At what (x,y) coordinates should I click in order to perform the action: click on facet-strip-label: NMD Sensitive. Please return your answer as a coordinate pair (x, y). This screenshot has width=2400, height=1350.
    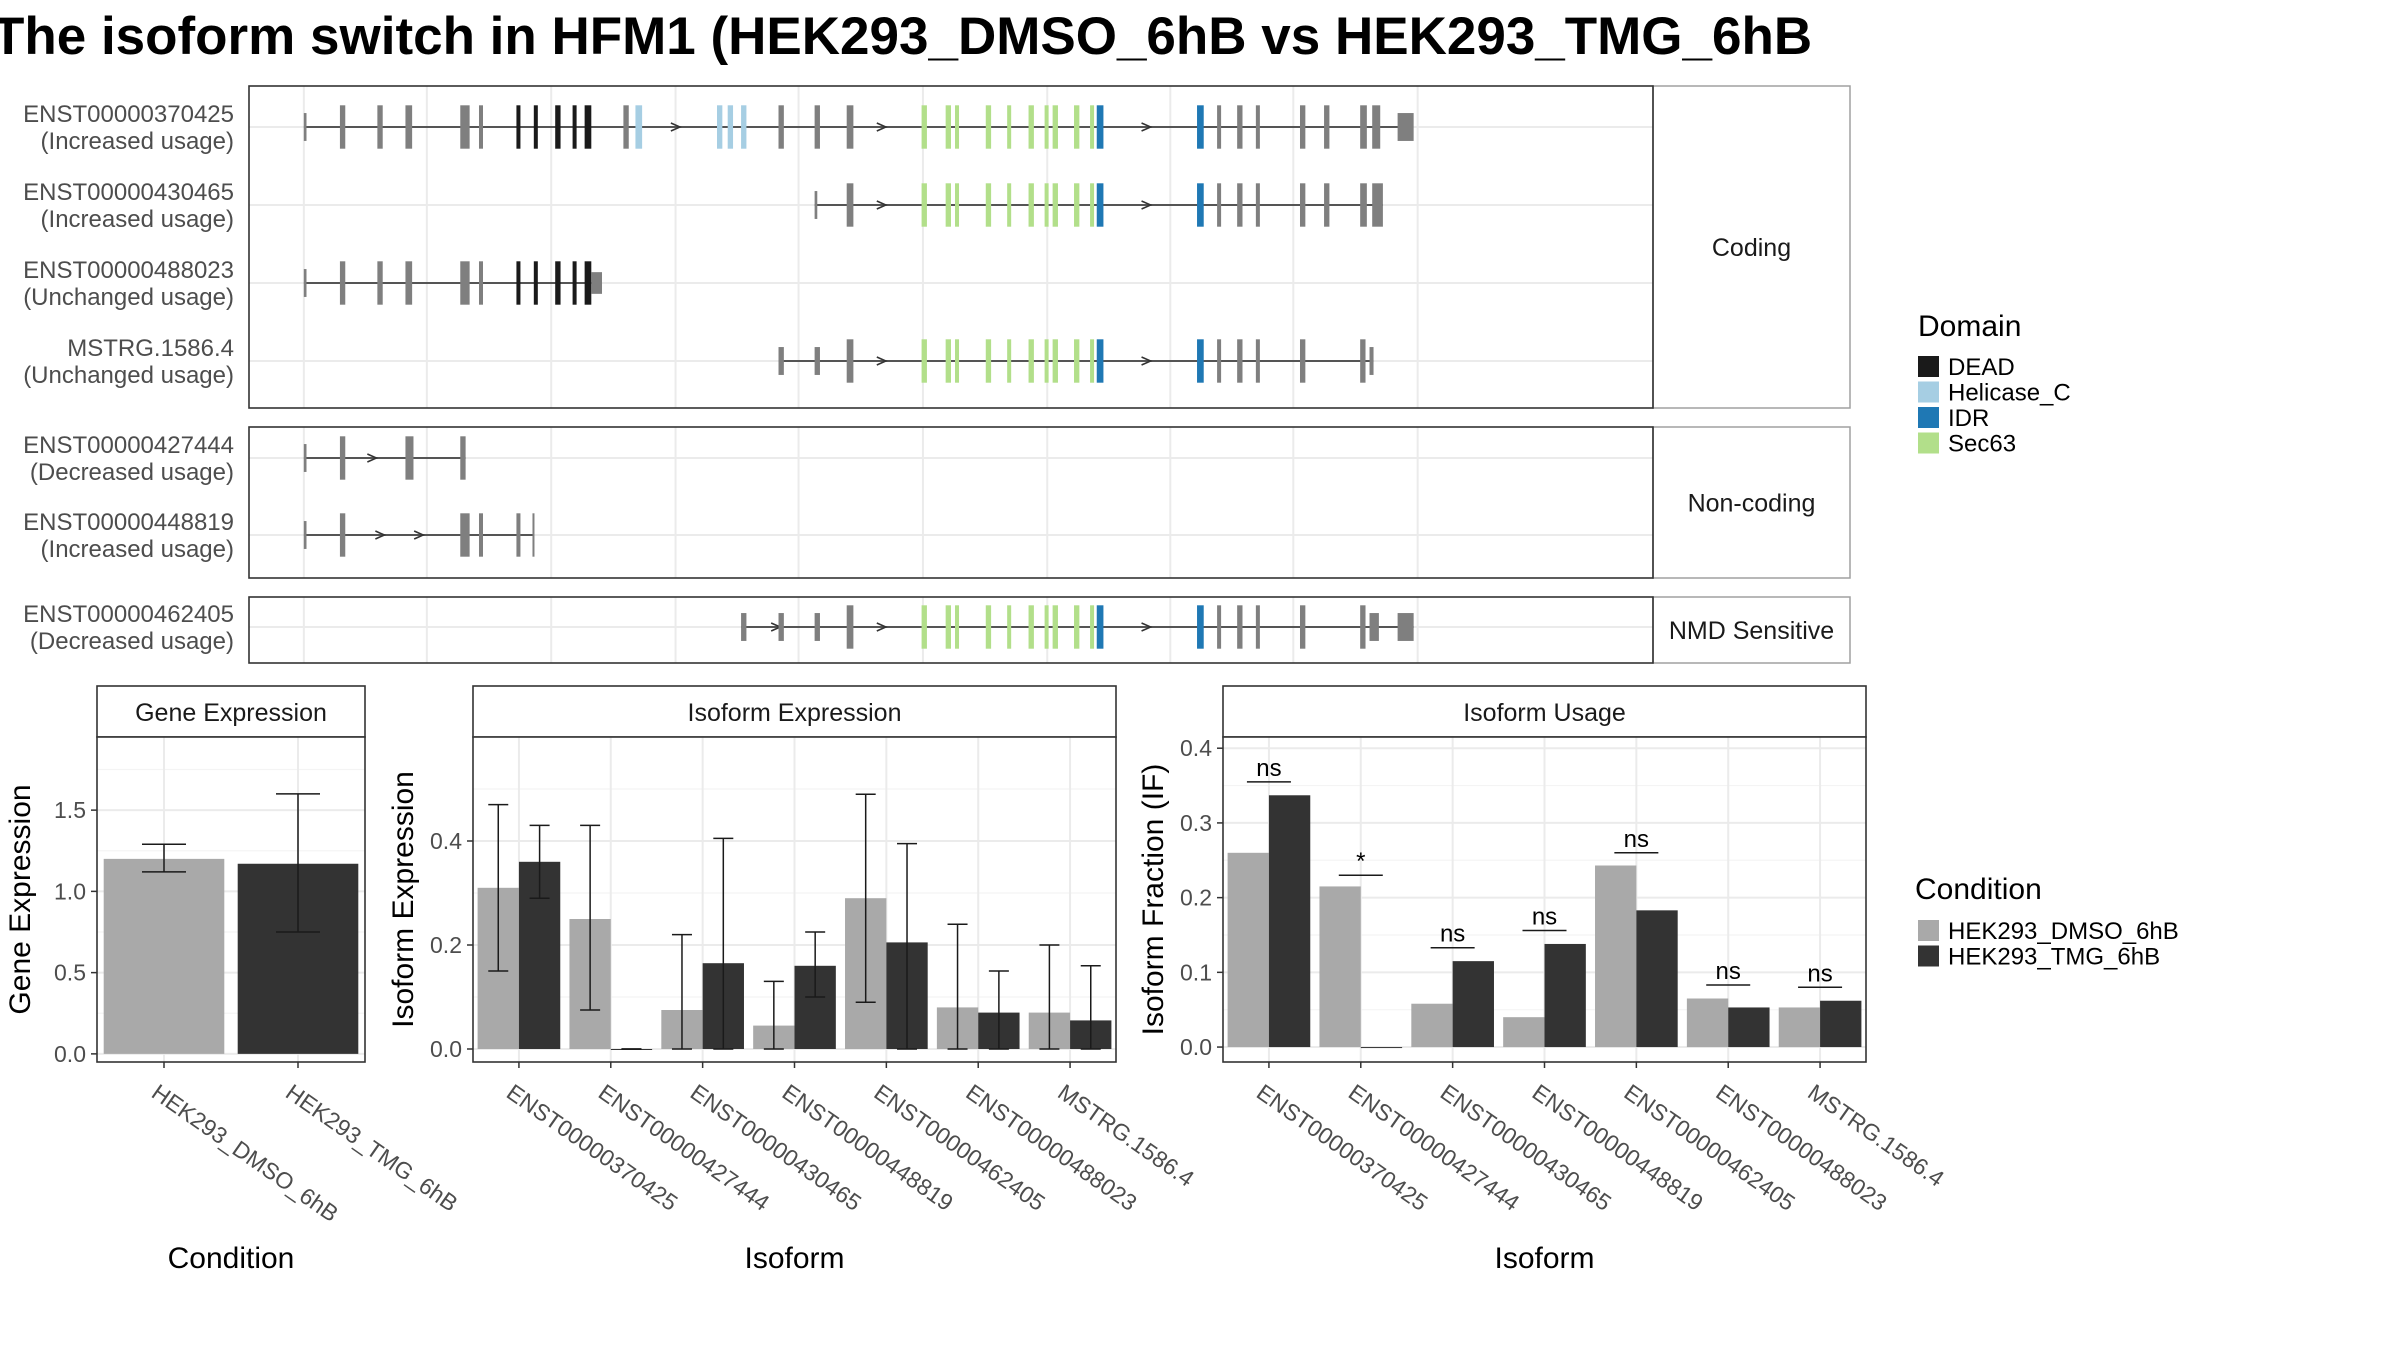
    Looking at the image, I should click on (1751, 631).